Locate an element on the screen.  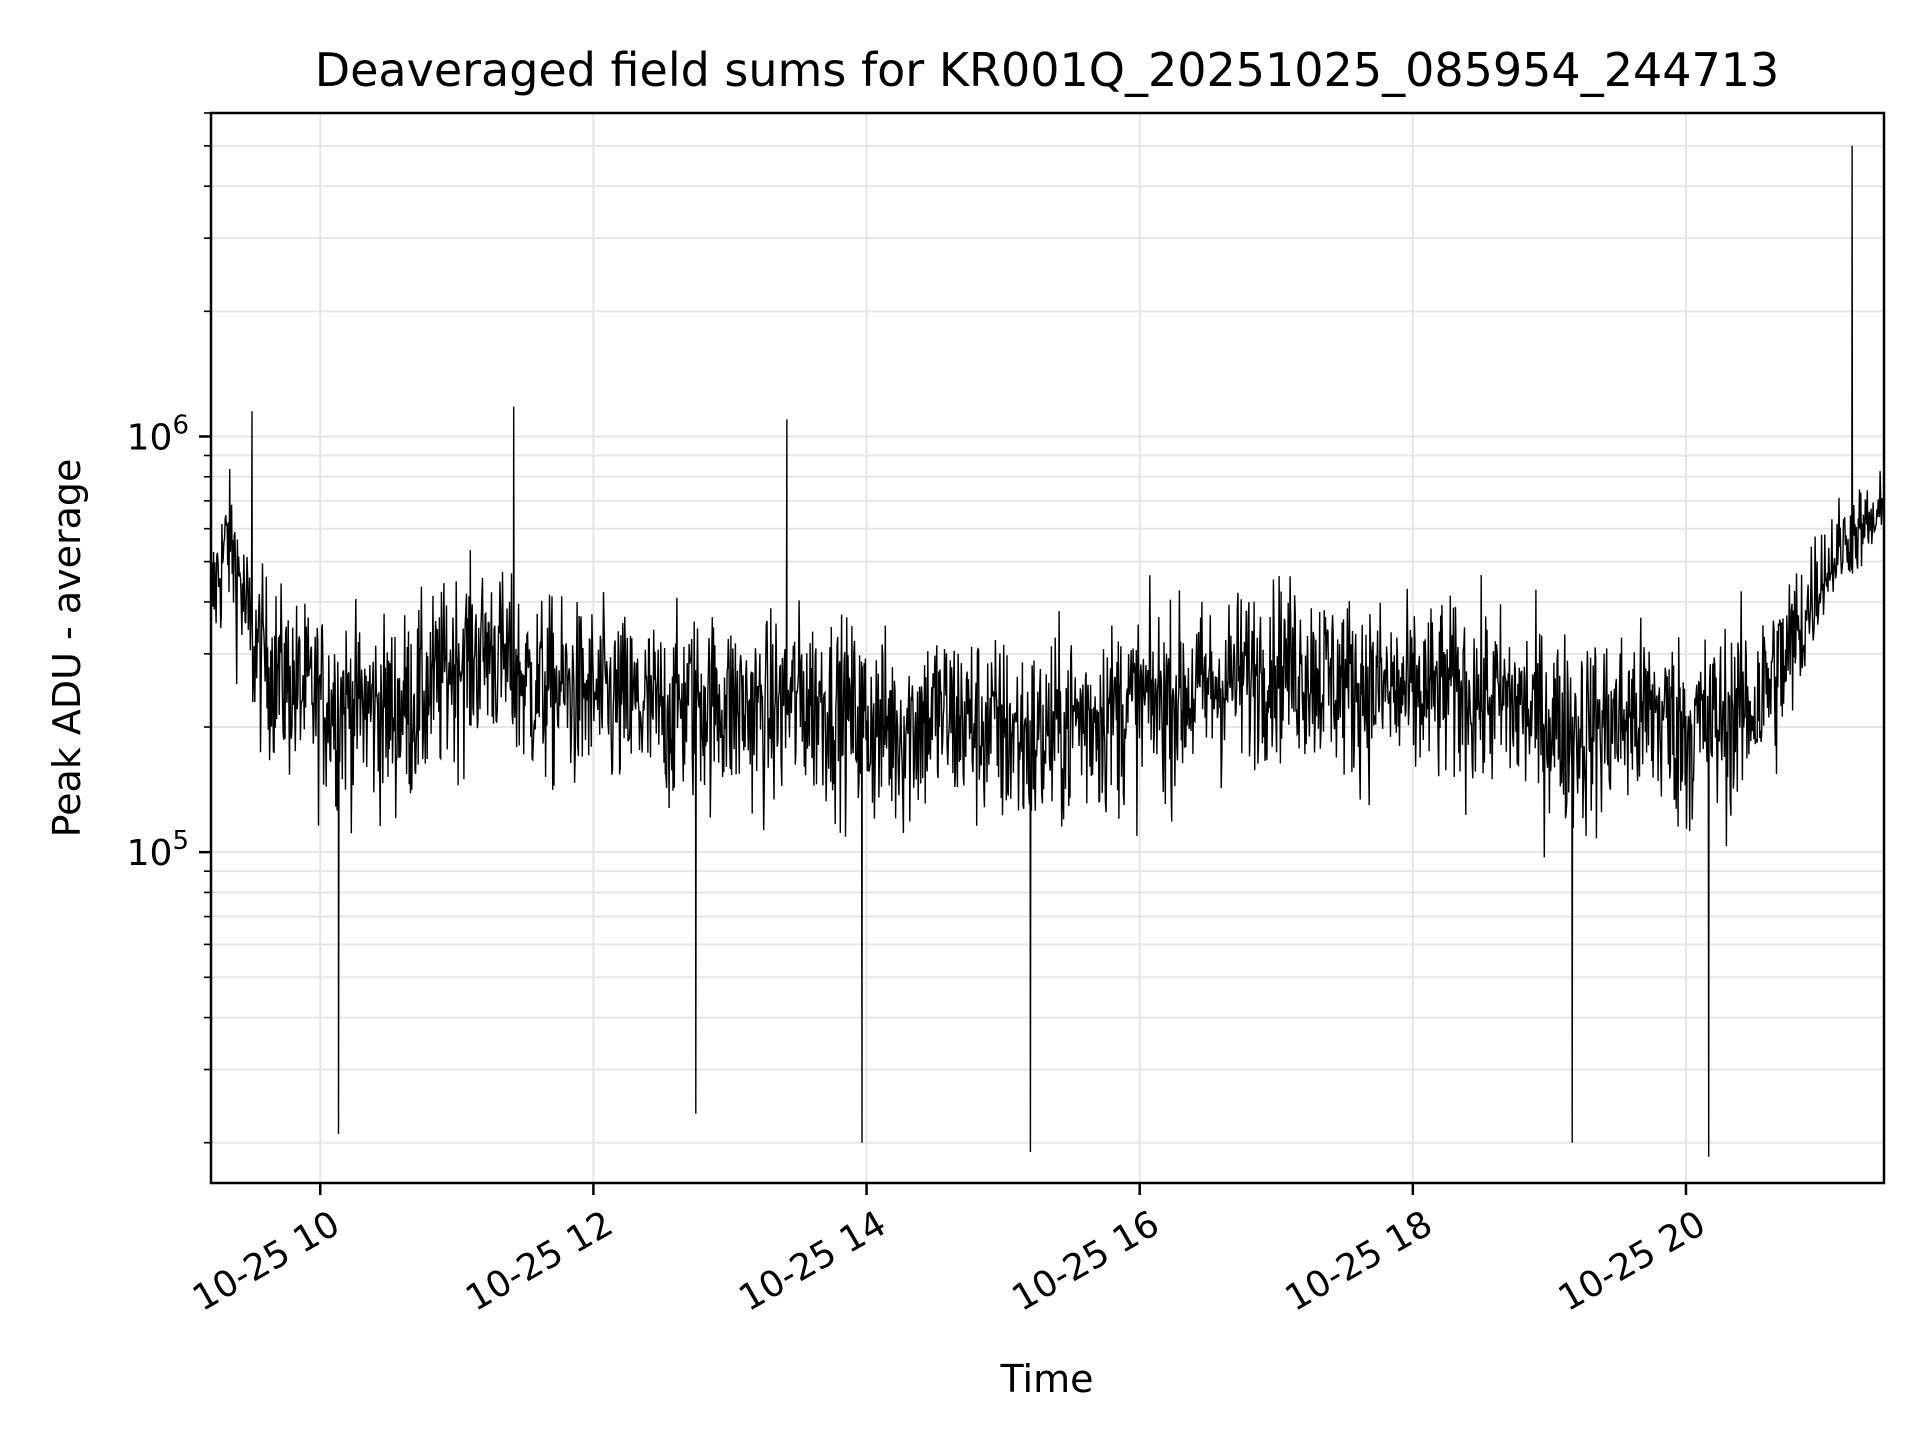
y-axis-label: Peak ADU - average is located at coordinates (67, 648).